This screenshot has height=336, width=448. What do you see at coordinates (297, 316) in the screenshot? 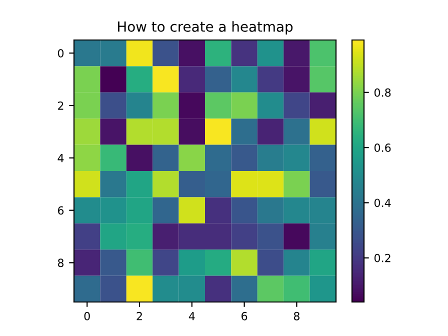
I see `x-tick-label: 8` at bounding box center [297, 316].